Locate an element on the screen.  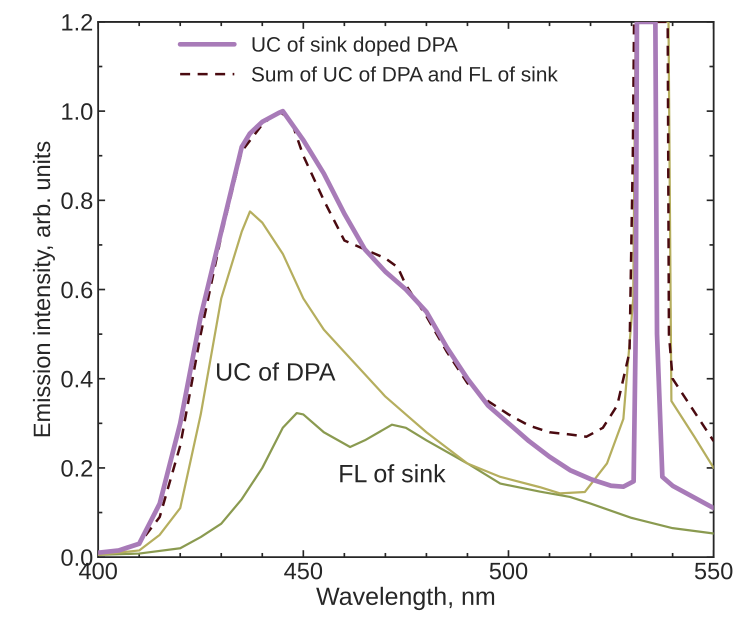
y-tick-label: 0.2 is located at coordinates (76, 468).